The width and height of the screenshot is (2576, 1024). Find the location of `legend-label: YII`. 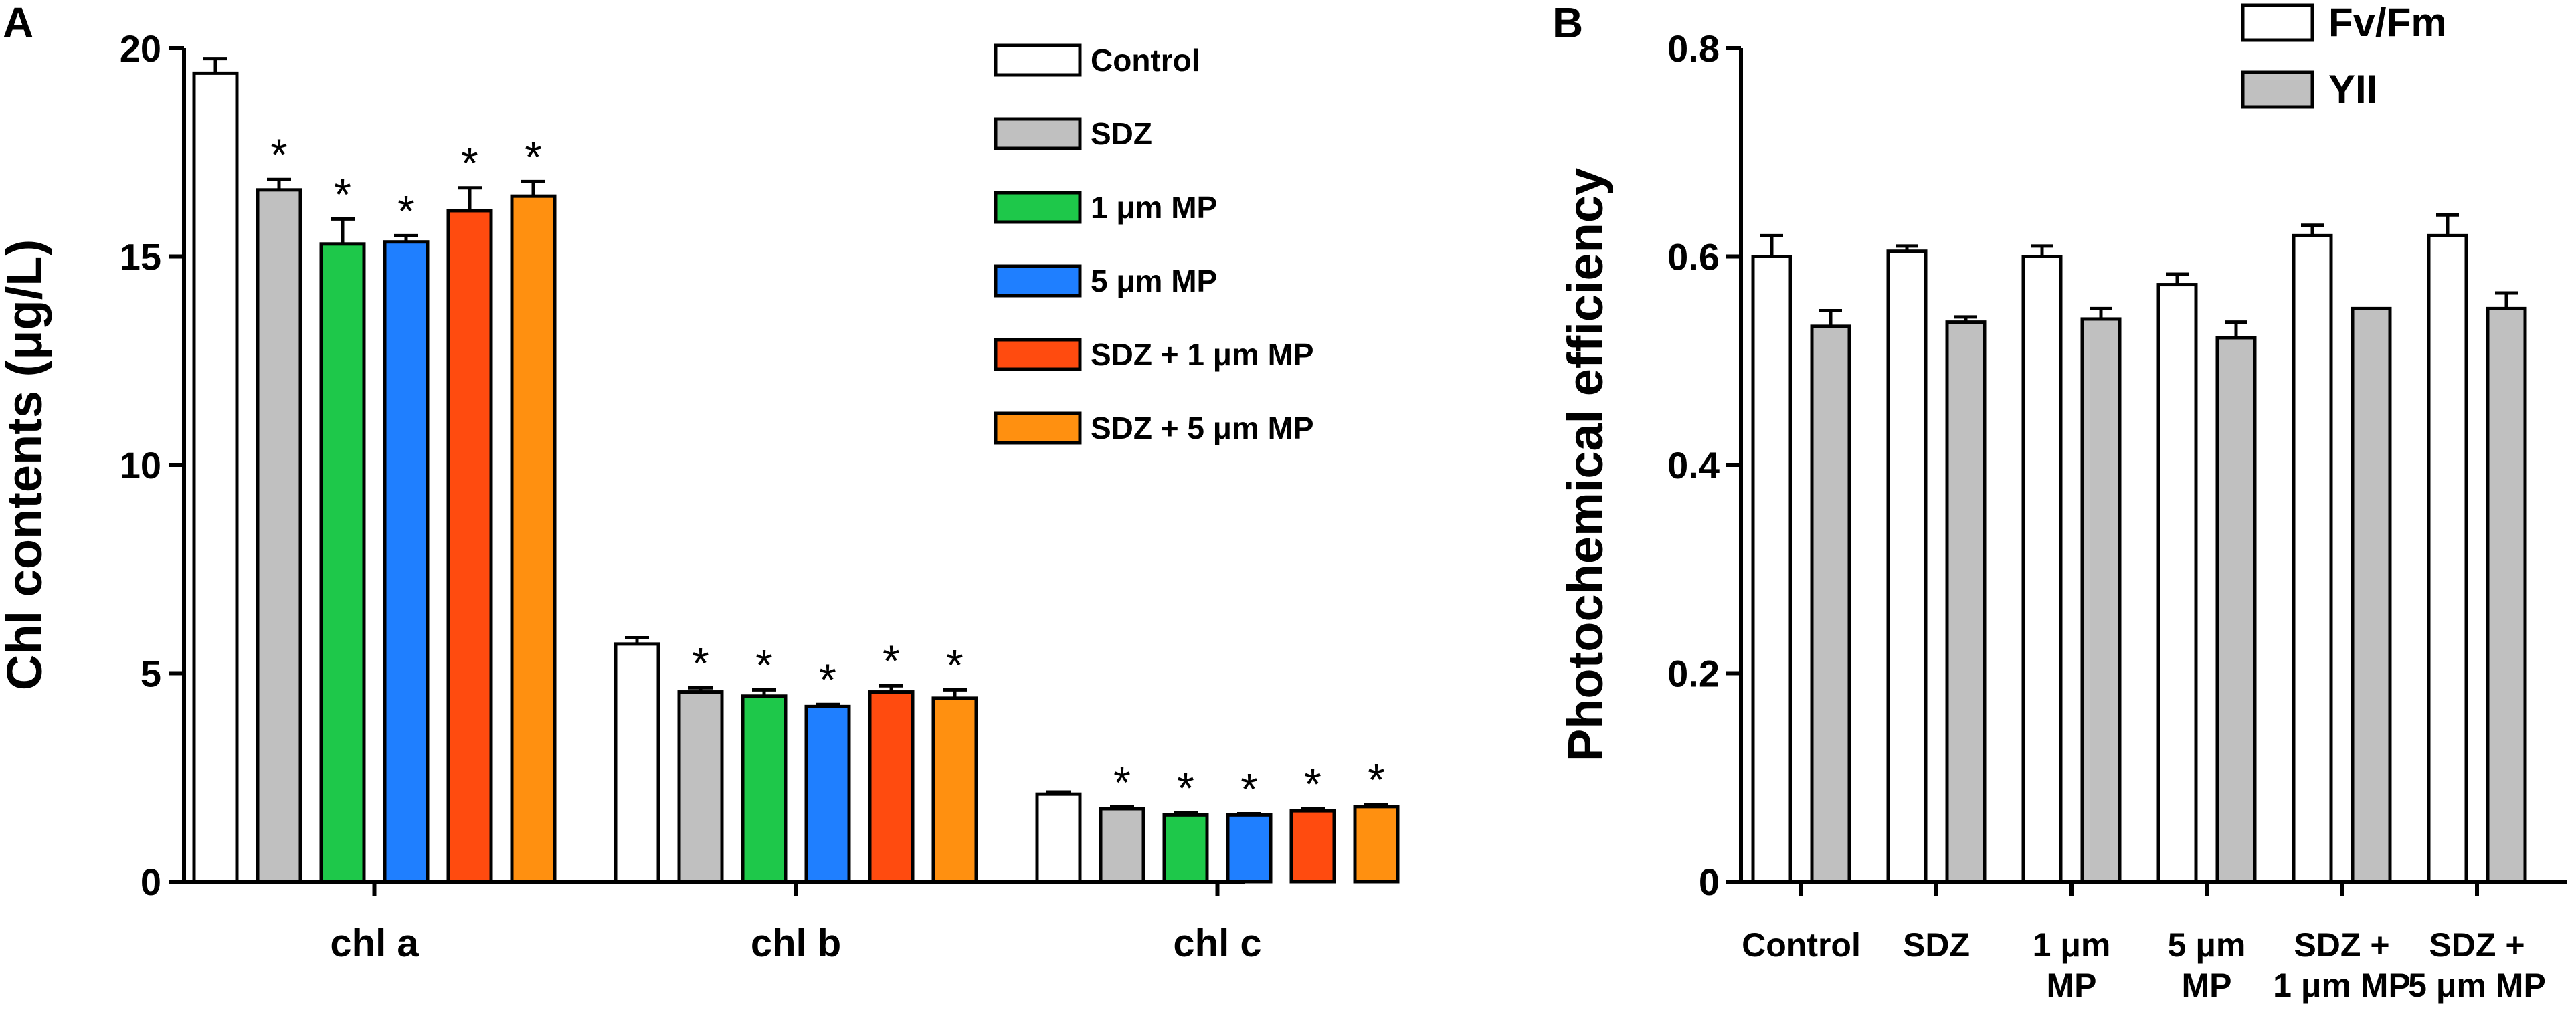

legend-label: YII is located at coordinates (2352, 89).